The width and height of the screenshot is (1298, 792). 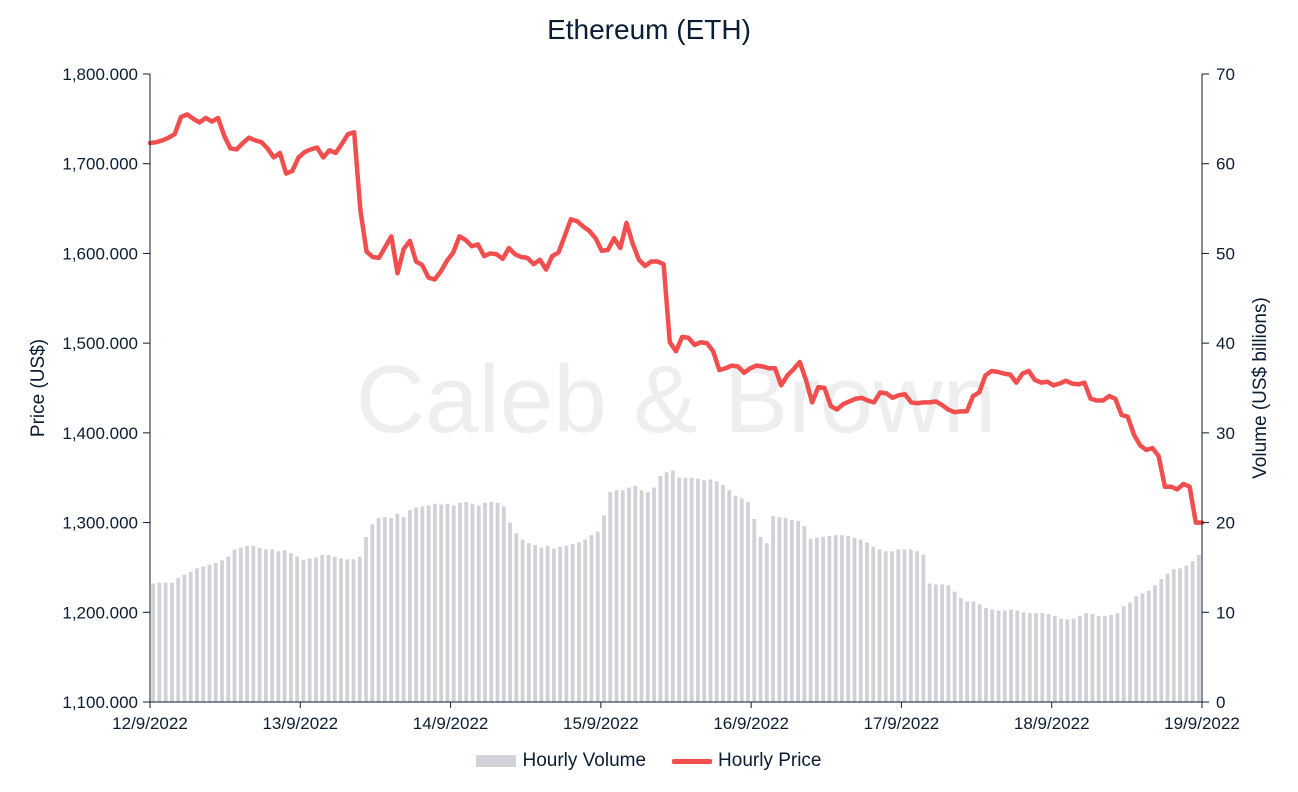 I want to click on legend-item-price: Hourly Price, so click(x=747, y=761).